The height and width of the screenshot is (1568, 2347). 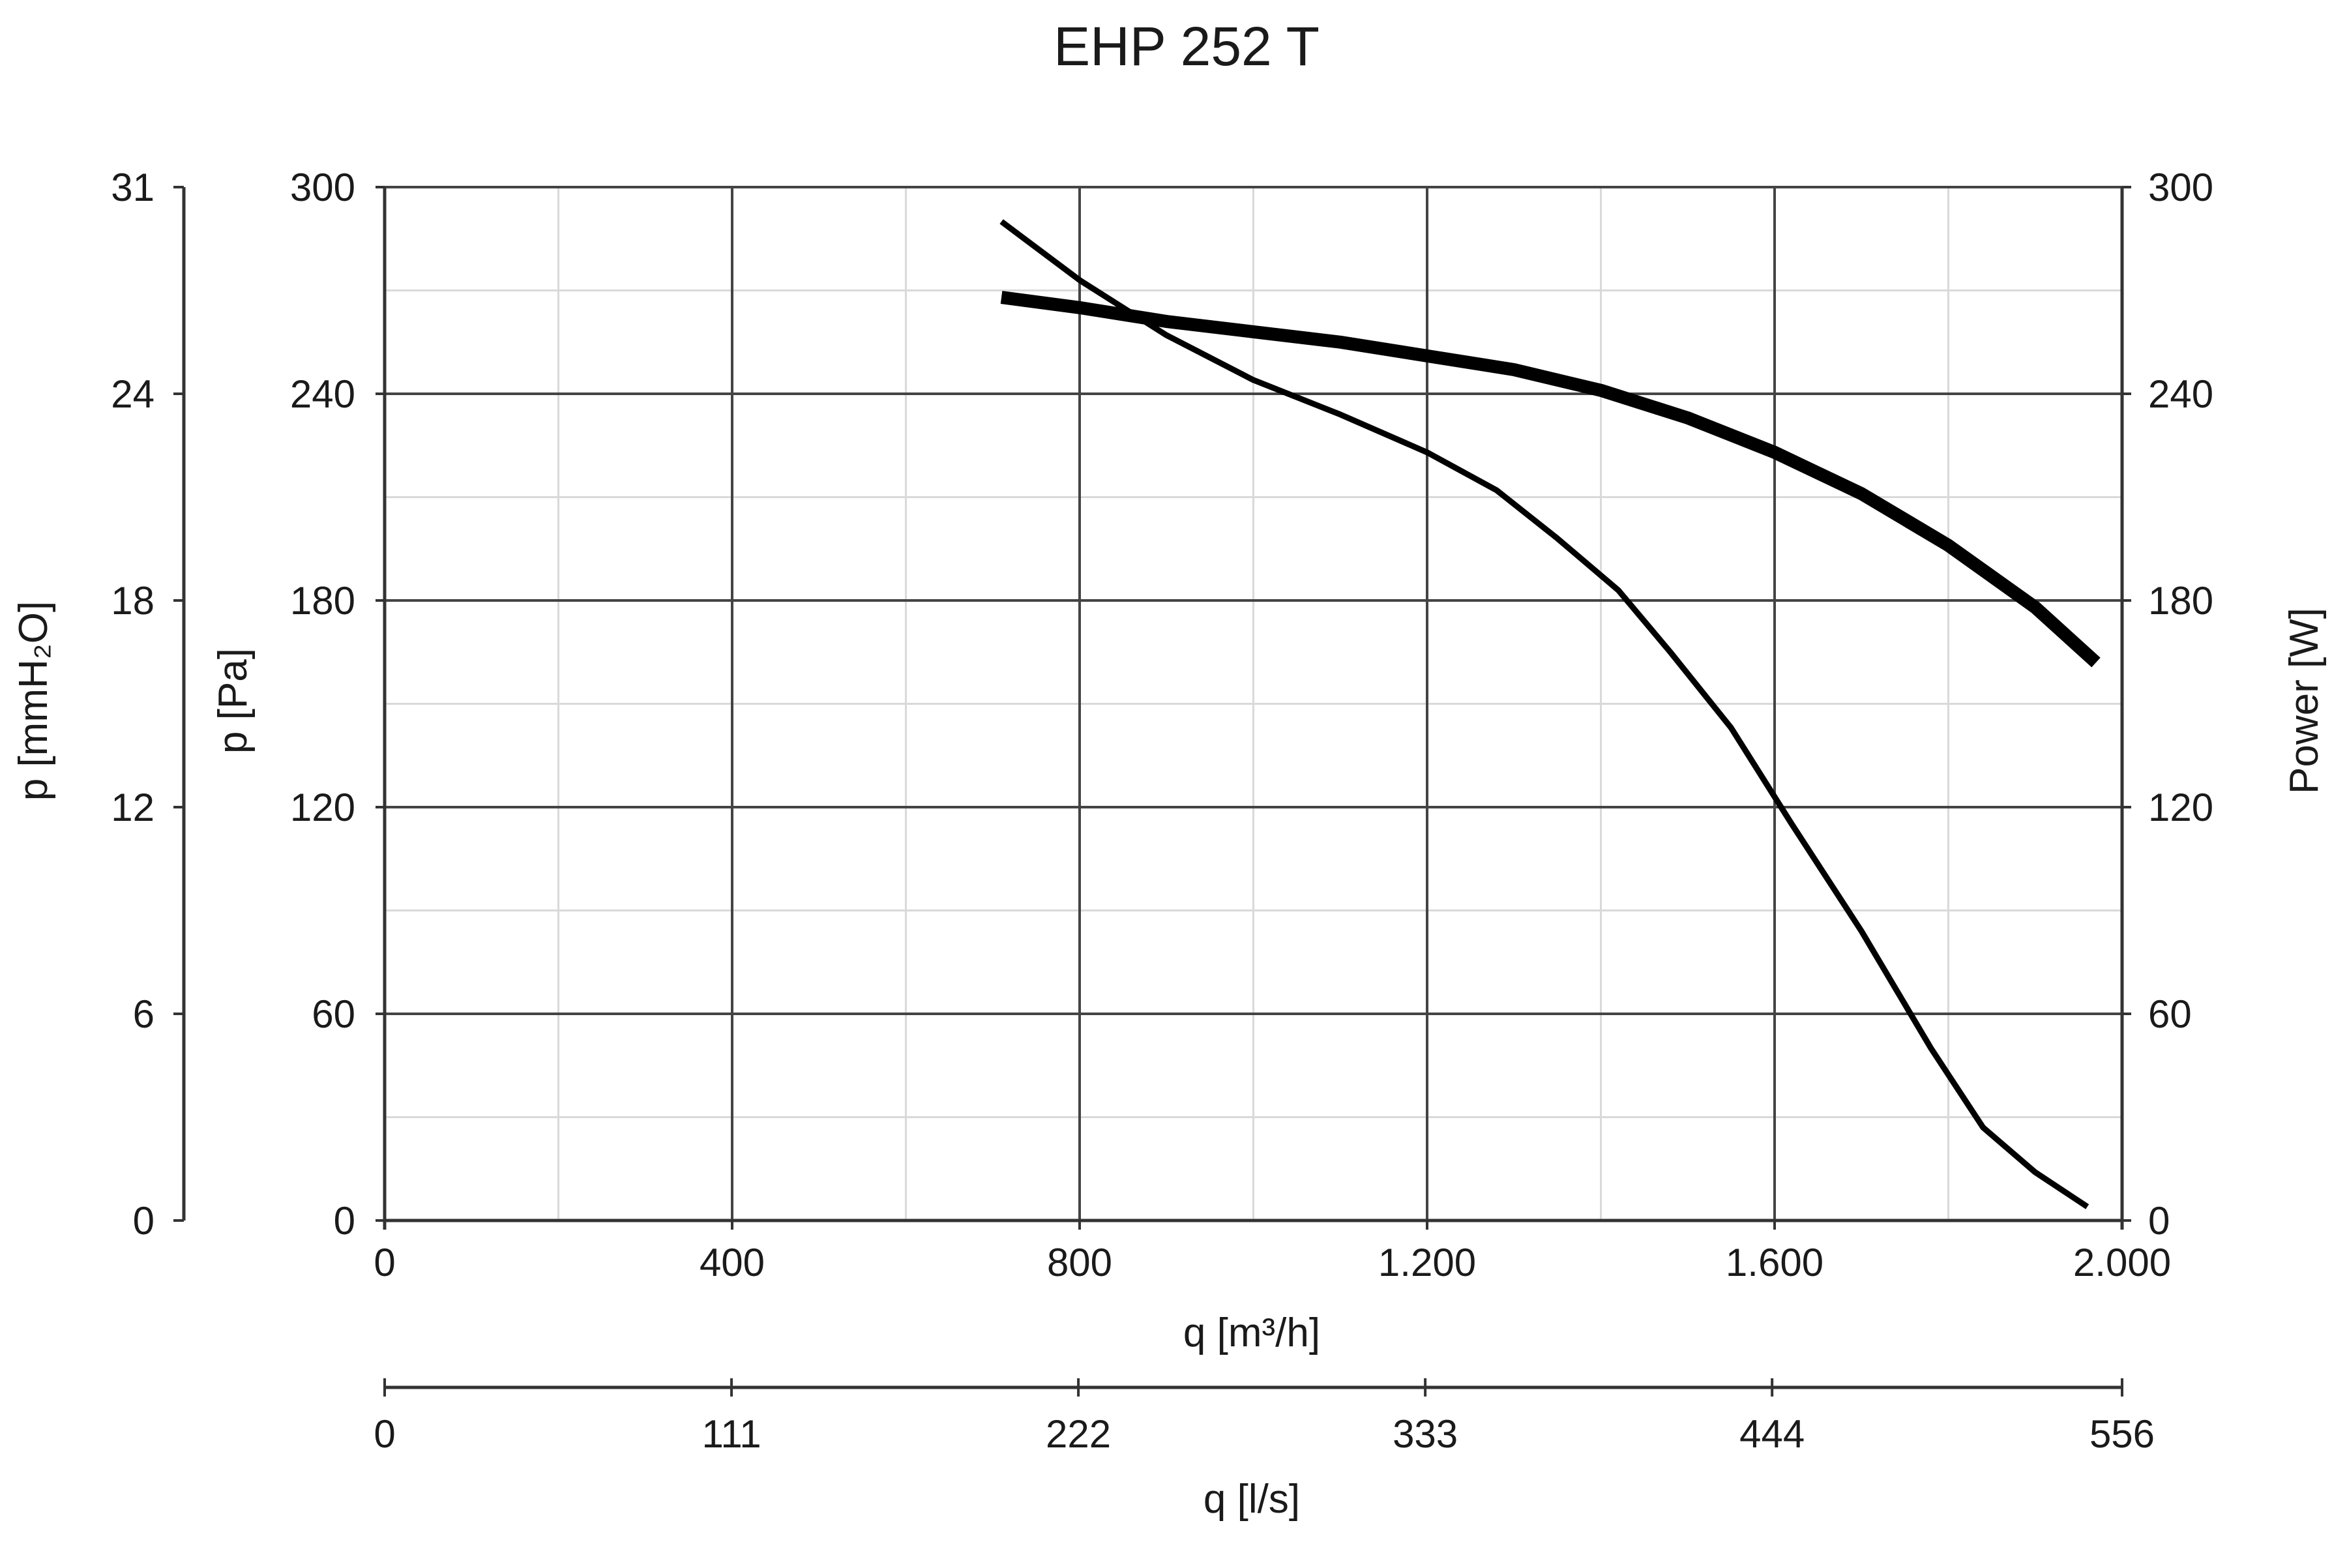 I want to click on x-tick-label: 800, so click(x=1079, y=1263).